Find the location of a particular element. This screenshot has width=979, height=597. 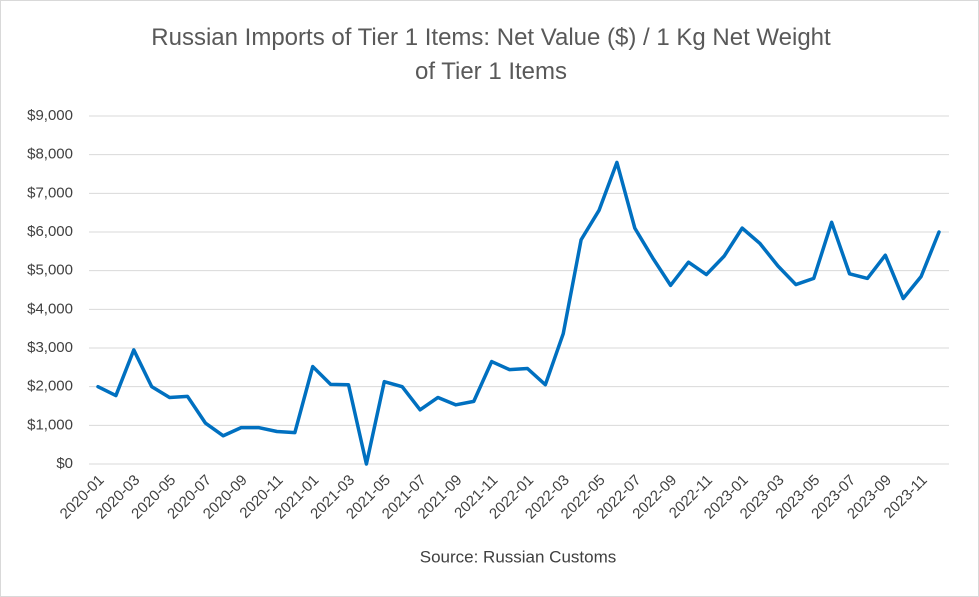

y-tick-label: $2,000 is located at coordinates (50, 386).